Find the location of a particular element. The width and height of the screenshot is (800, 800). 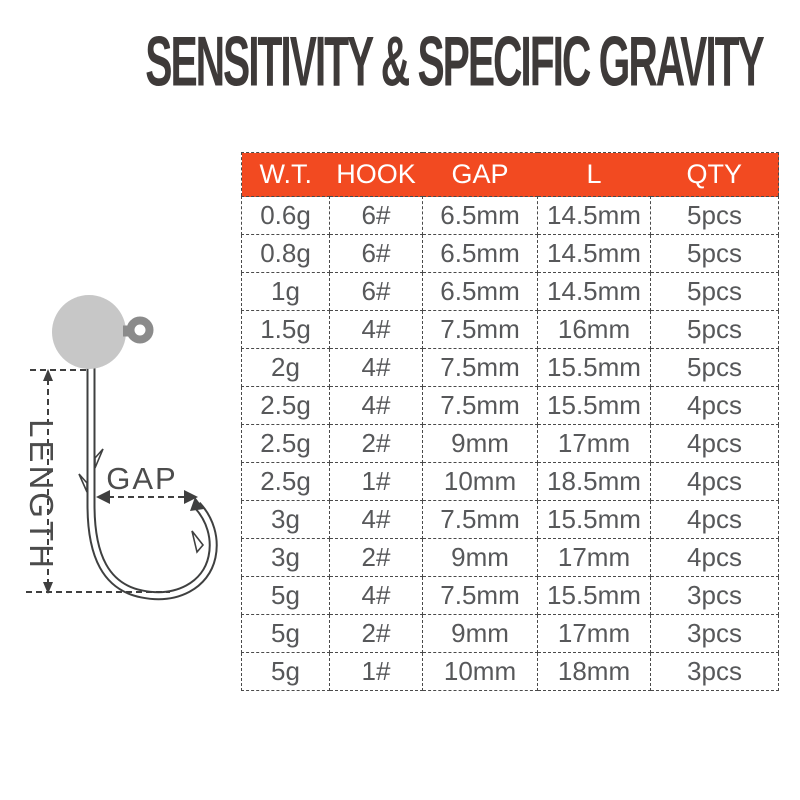

jig-hook-diagram: LENGTH GAP is located at coordinates (120, 448).